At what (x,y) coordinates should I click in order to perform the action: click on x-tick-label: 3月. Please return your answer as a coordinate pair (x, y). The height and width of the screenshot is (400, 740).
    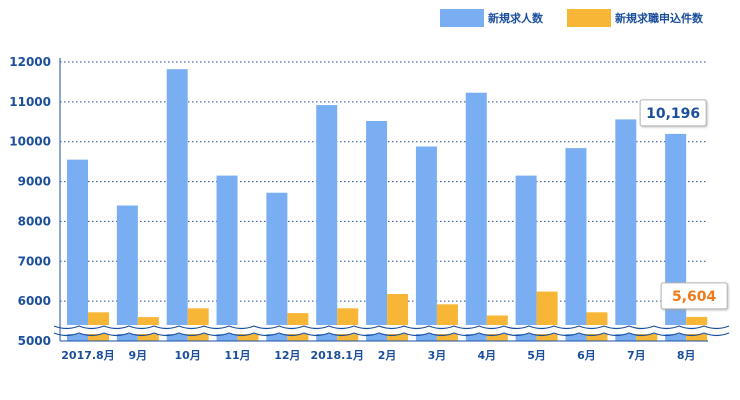
    Looking at the image, I should click on (437, 355).